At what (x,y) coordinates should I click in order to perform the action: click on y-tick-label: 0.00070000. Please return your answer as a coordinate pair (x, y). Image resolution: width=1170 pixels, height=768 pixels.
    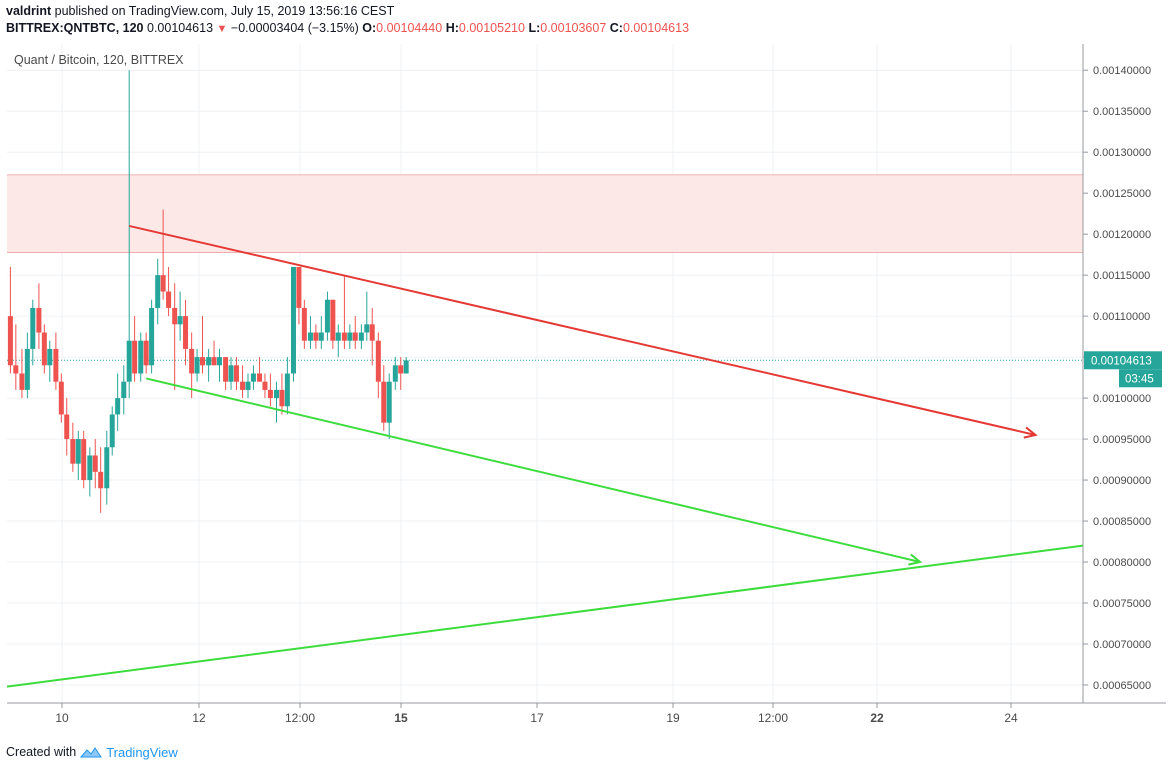
    Looking at the image, I should click on (1122, 645).